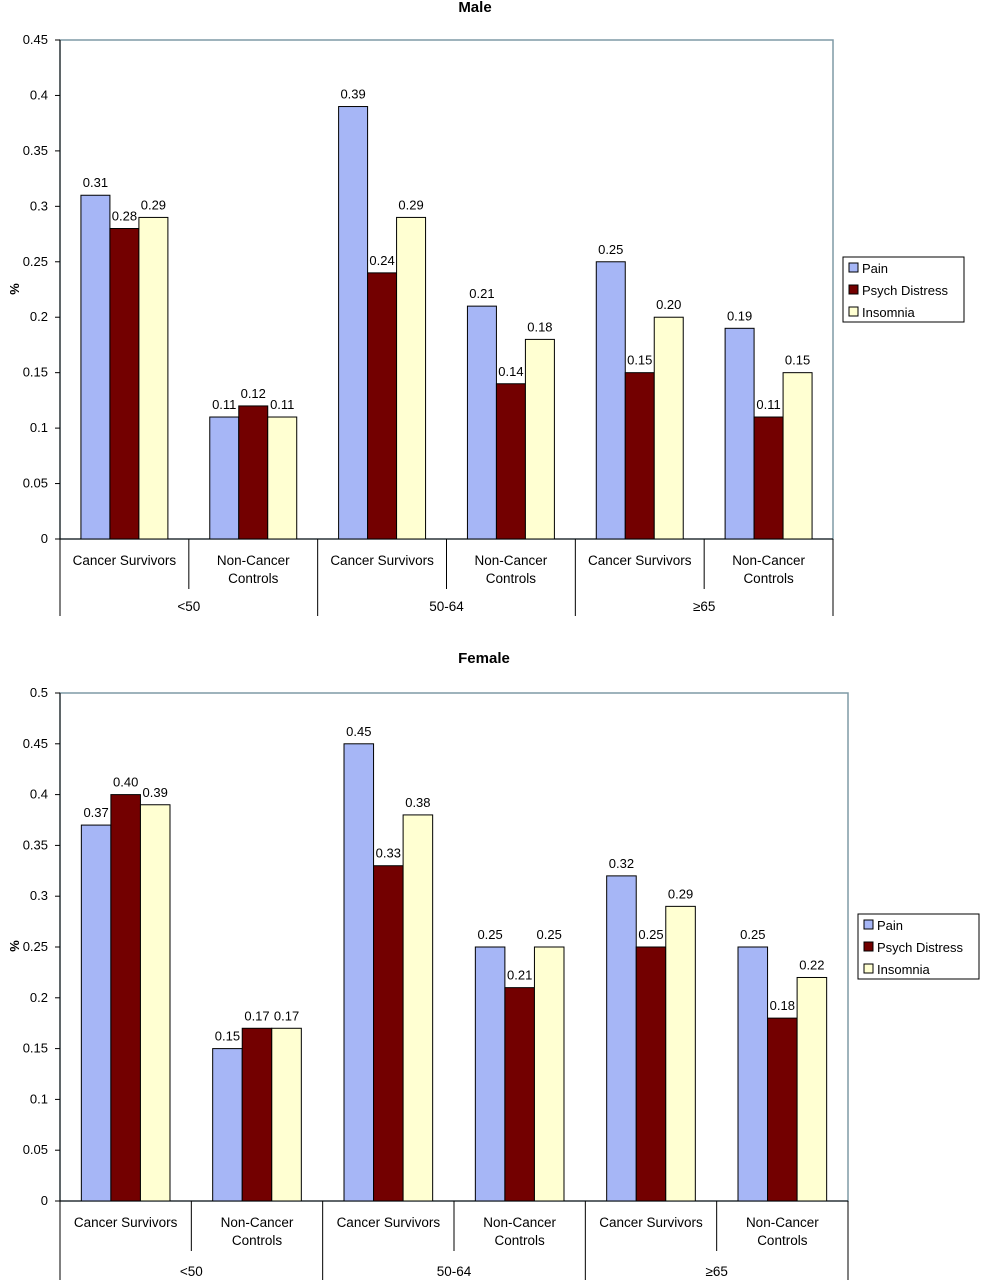  What do you see at coordinates (868, 968) in the screenshot?
I see `legend-swatch-insomnia` at bounding box center [868, 968].